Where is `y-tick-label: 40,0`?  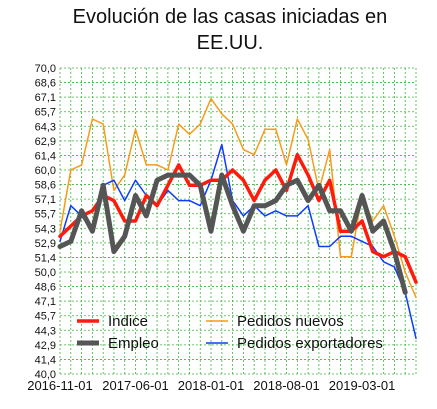 y-tick-label: 40,0 is located at coordinates (45, 375).